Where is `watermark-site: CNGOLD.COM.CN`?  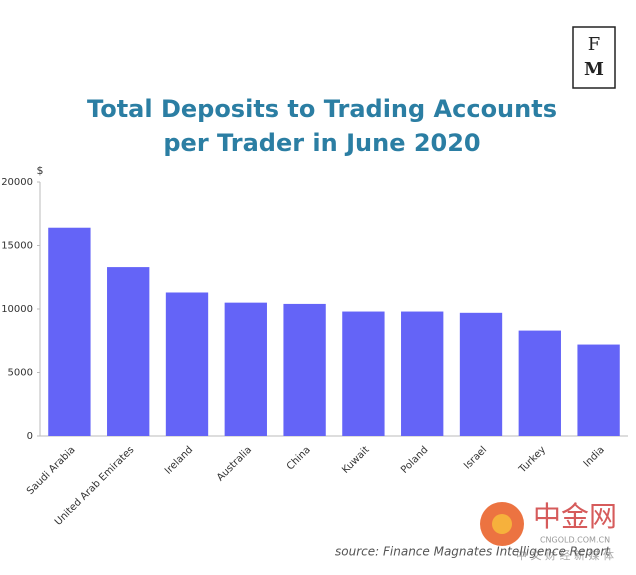
watermark-site: CNGOLD.COM.CN is located at coordinates (575, 540).